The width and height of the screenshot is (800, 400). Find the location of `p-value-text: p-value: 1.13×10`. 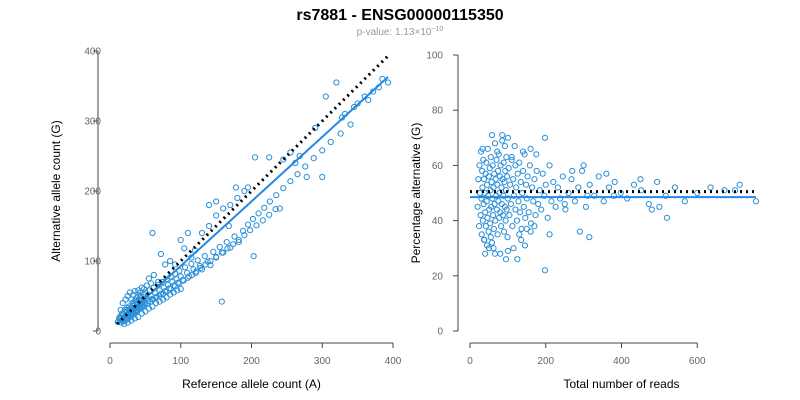

p-value-text: p-value: 1.13×10 is located at coordinates (394, 32).